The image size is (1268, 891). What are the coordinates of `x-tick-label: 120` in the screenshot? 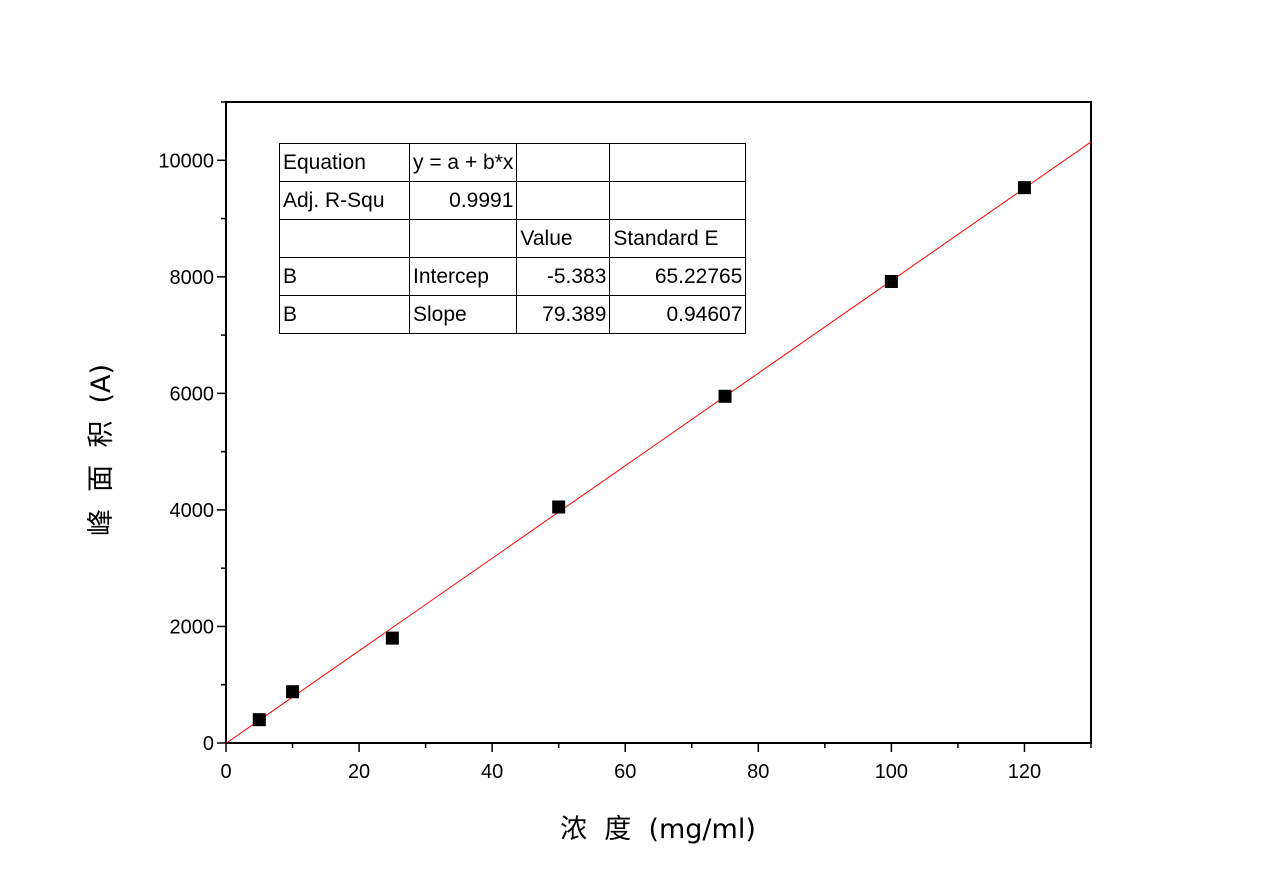 It's located at (1024, 772).